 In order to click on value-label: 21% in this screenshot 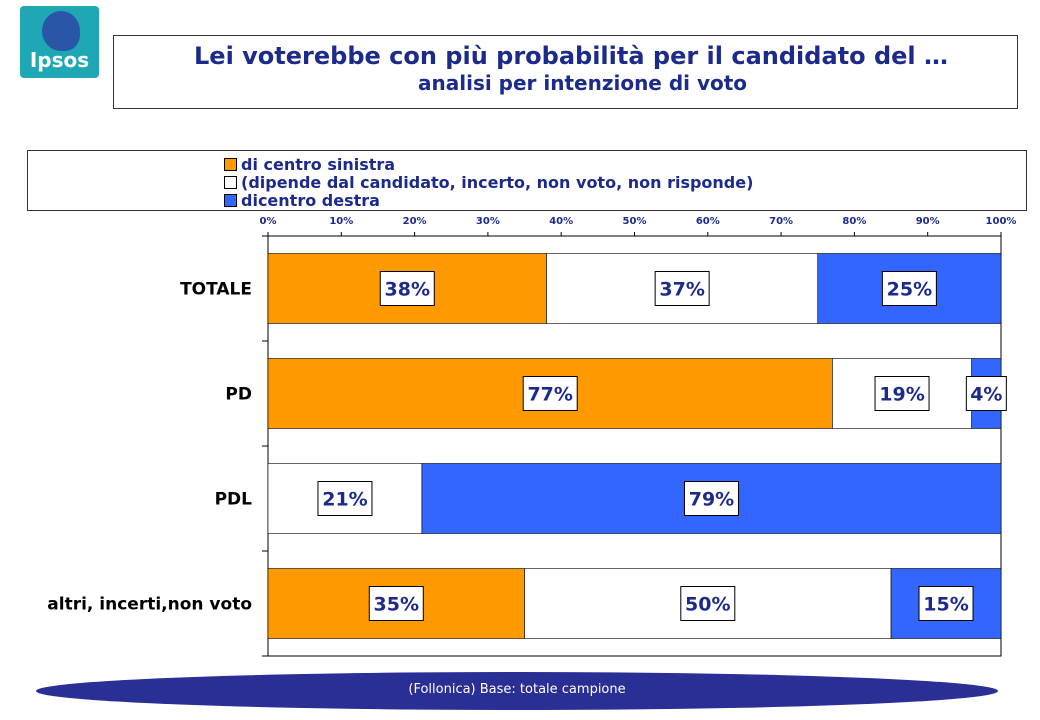, I will do `click(344, 500)`.